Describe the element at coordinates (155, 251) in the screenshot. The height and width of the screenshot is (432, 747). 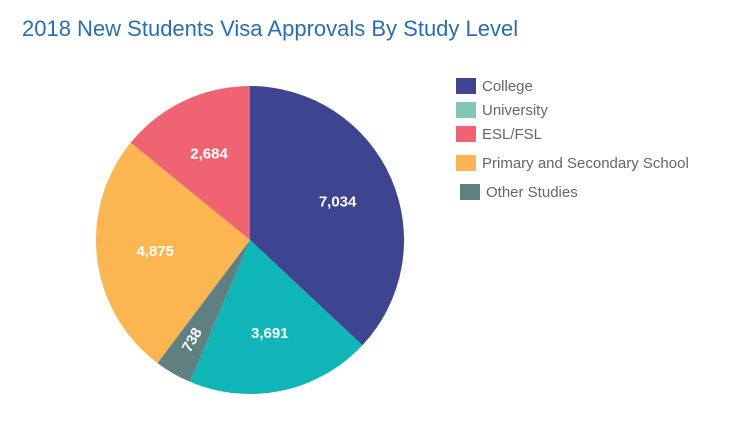
I see `pie-label-primary-and-secondary-school: 4,875` at that location.